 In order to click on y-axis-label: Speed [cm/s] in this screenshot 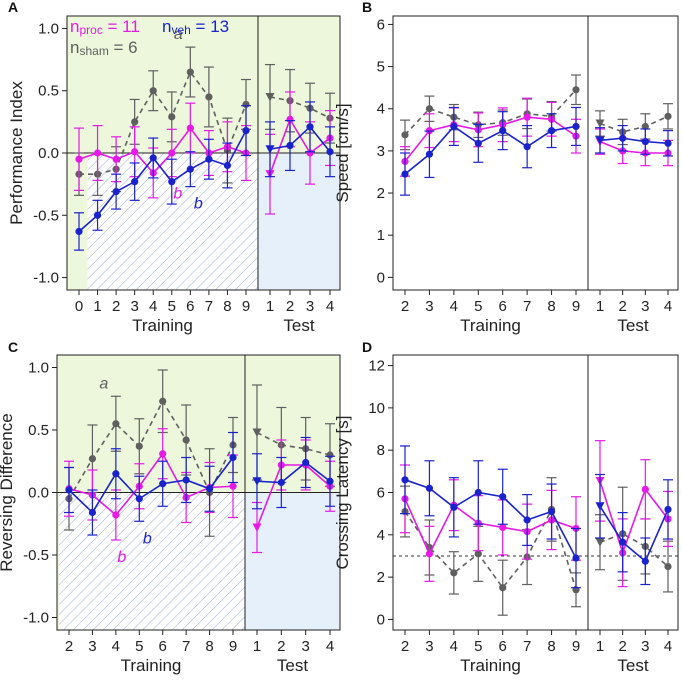, I will do `click(342, 152)`.